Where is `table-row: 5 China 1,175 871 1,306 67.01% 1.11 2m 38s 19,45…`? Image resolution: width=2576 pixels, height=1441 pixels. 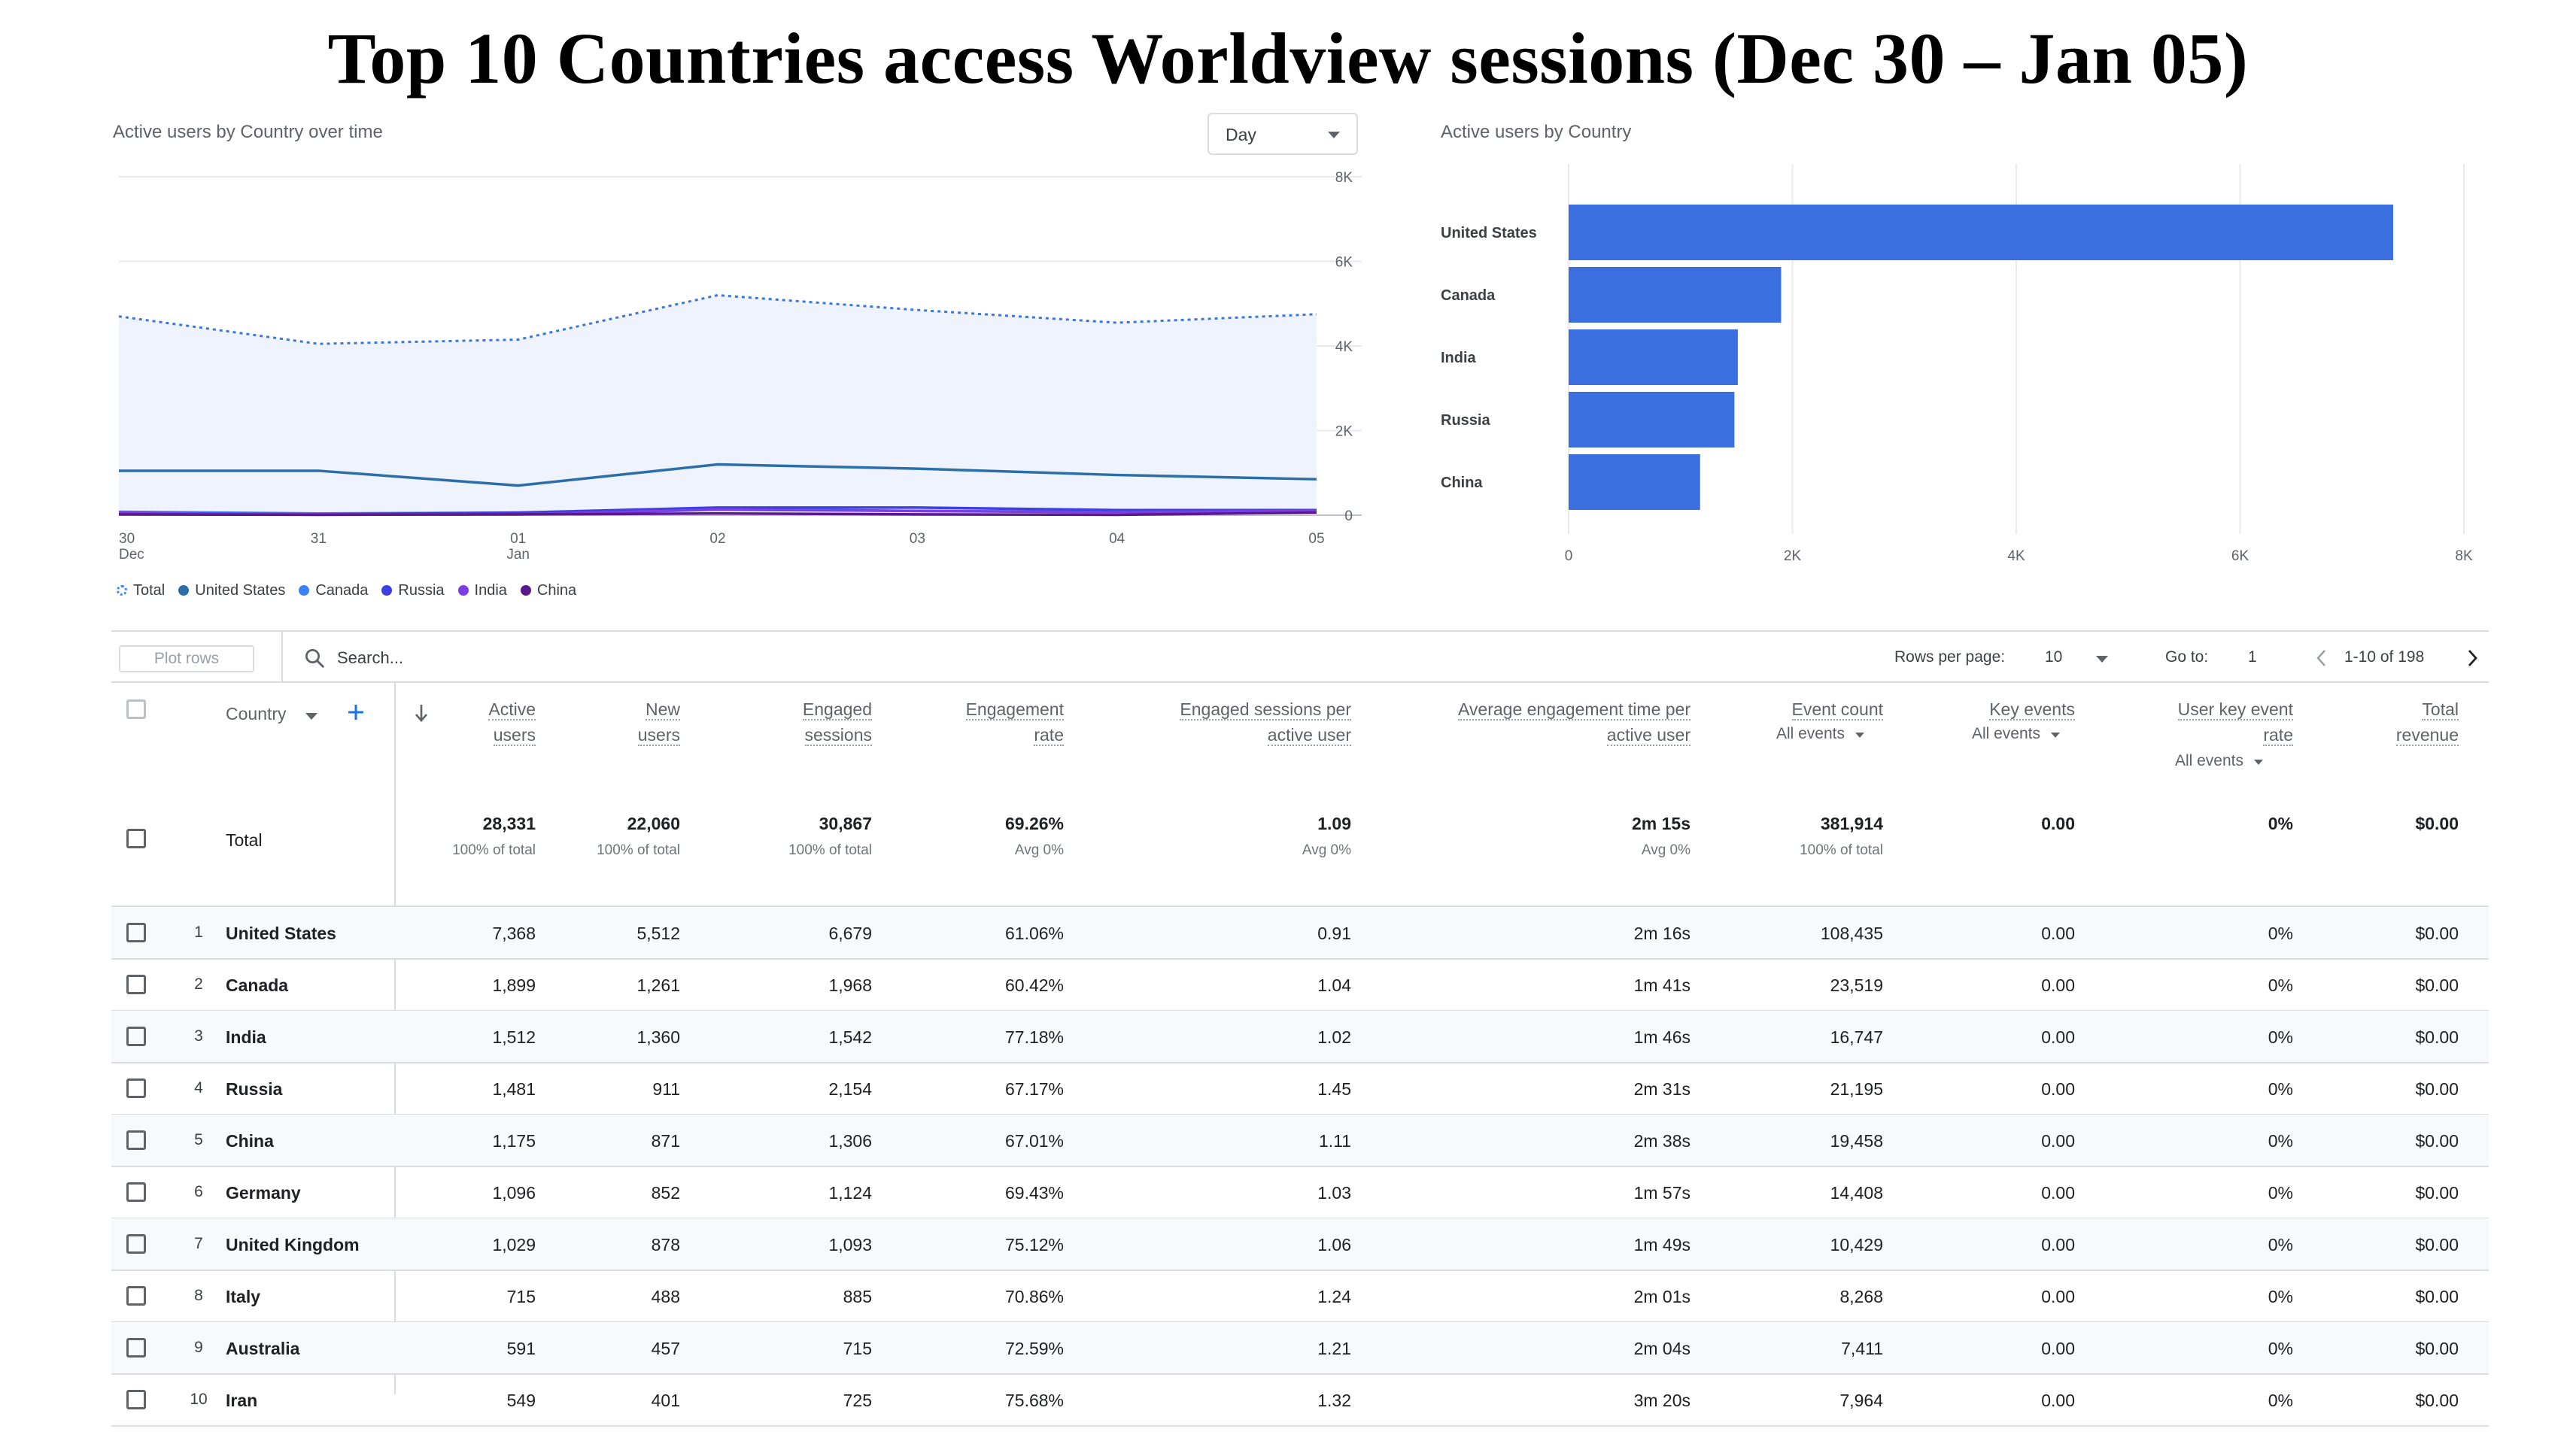
table-row: 5 China 1,175 871 1,306 67.01% 1.11 2m 38s 19,45… is located at coordinates (1300, 1141).